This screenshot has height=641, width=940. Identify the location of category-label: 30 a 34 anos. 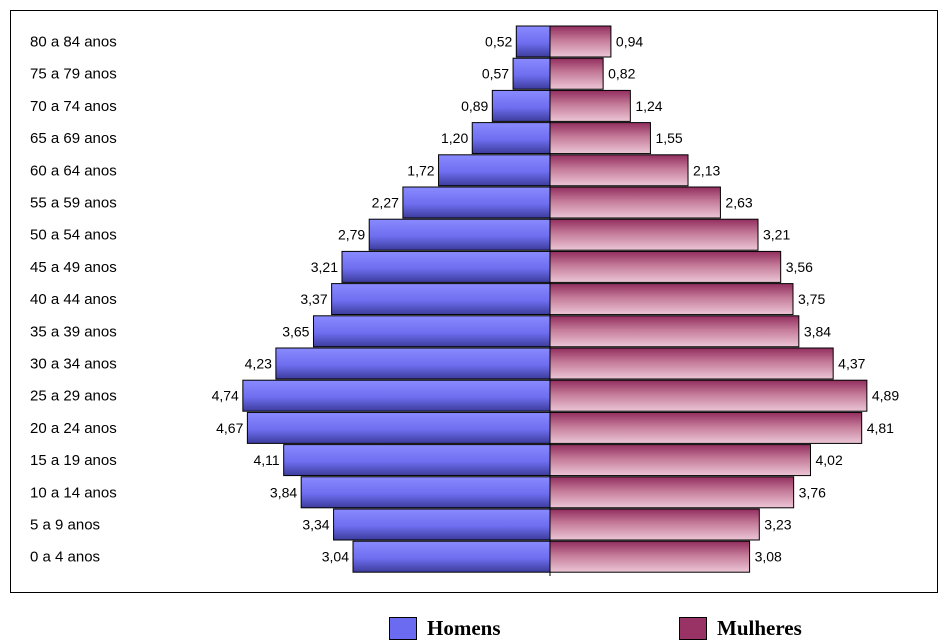
(73, 364).